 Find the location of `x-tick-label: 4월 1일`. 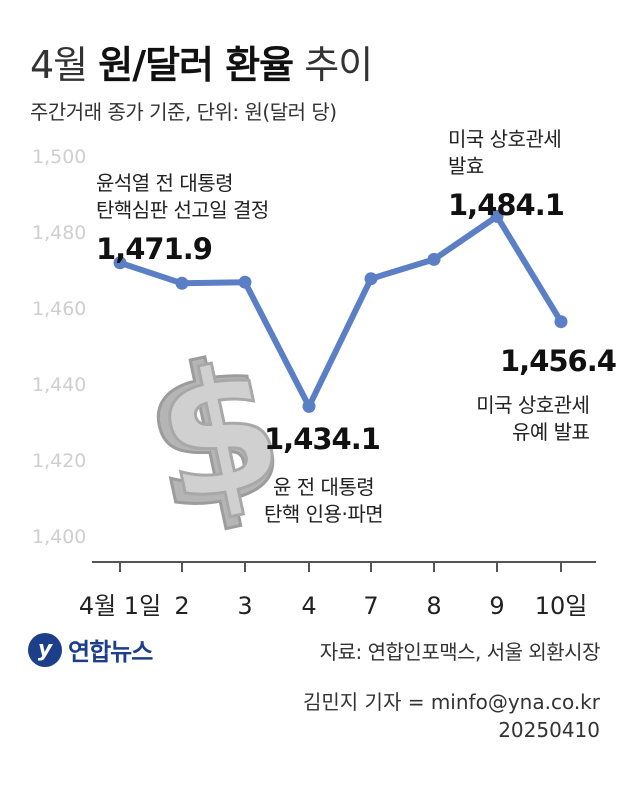

x-tick-label: 4월 1일 is located at coordinates (120, 606).